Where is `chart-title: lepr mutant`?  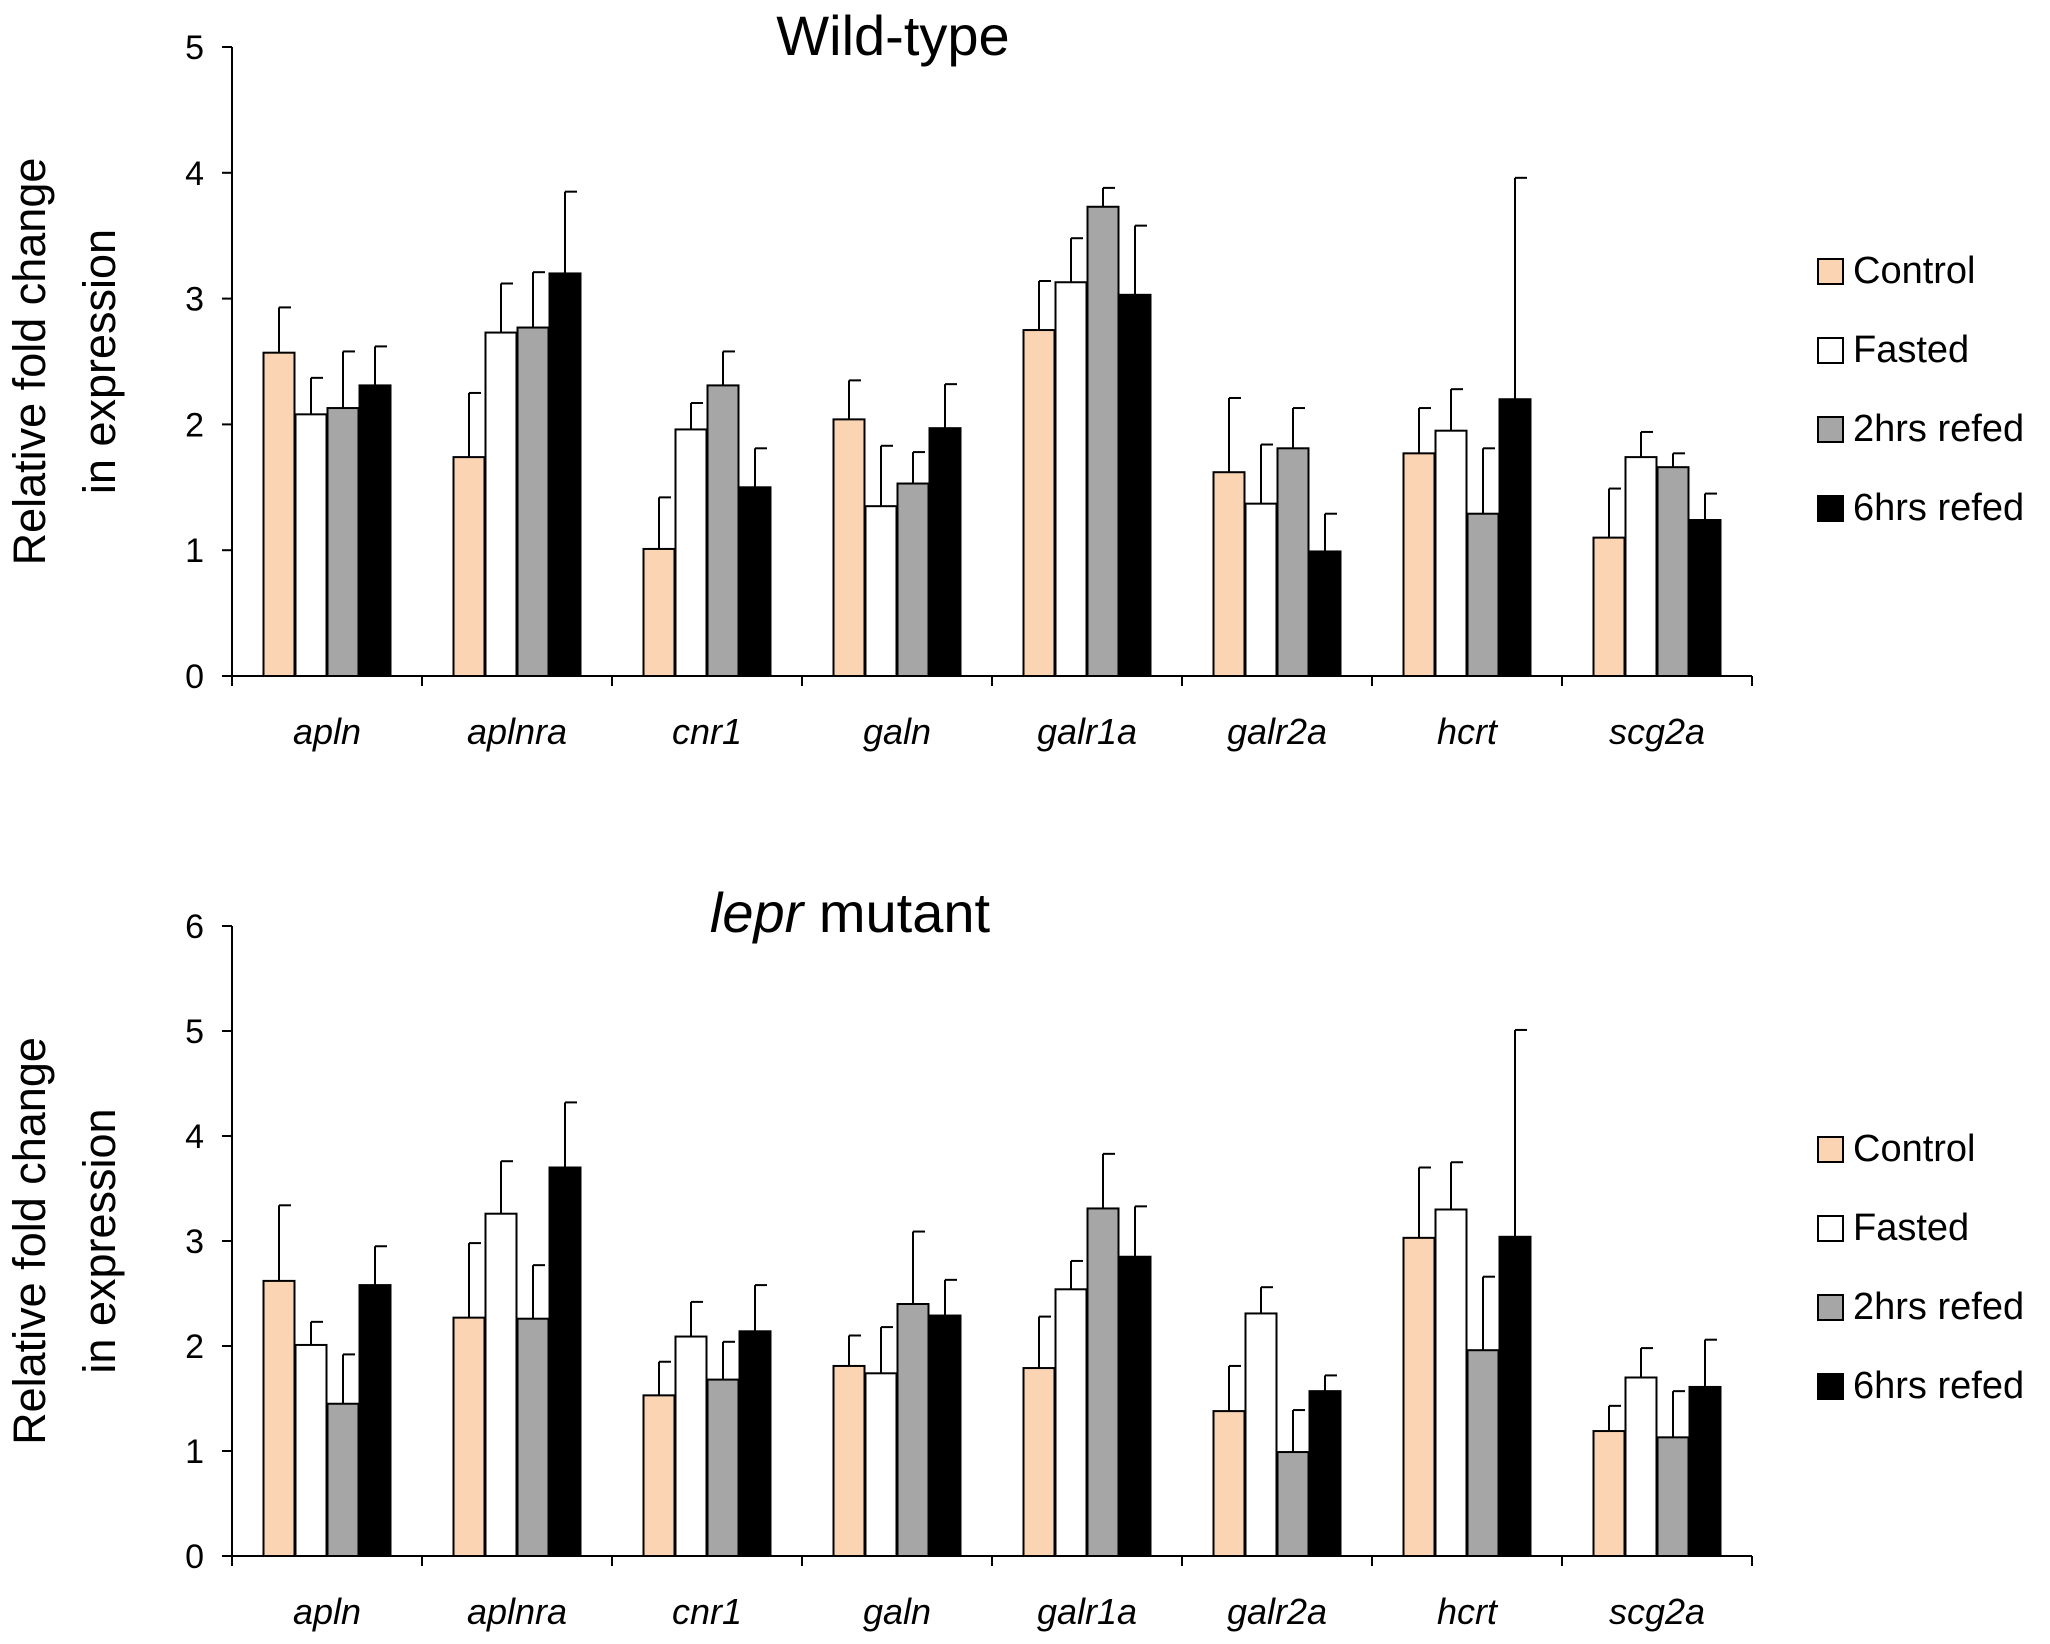 chart-title: lepr mutant is located at coordinates (850, 912).